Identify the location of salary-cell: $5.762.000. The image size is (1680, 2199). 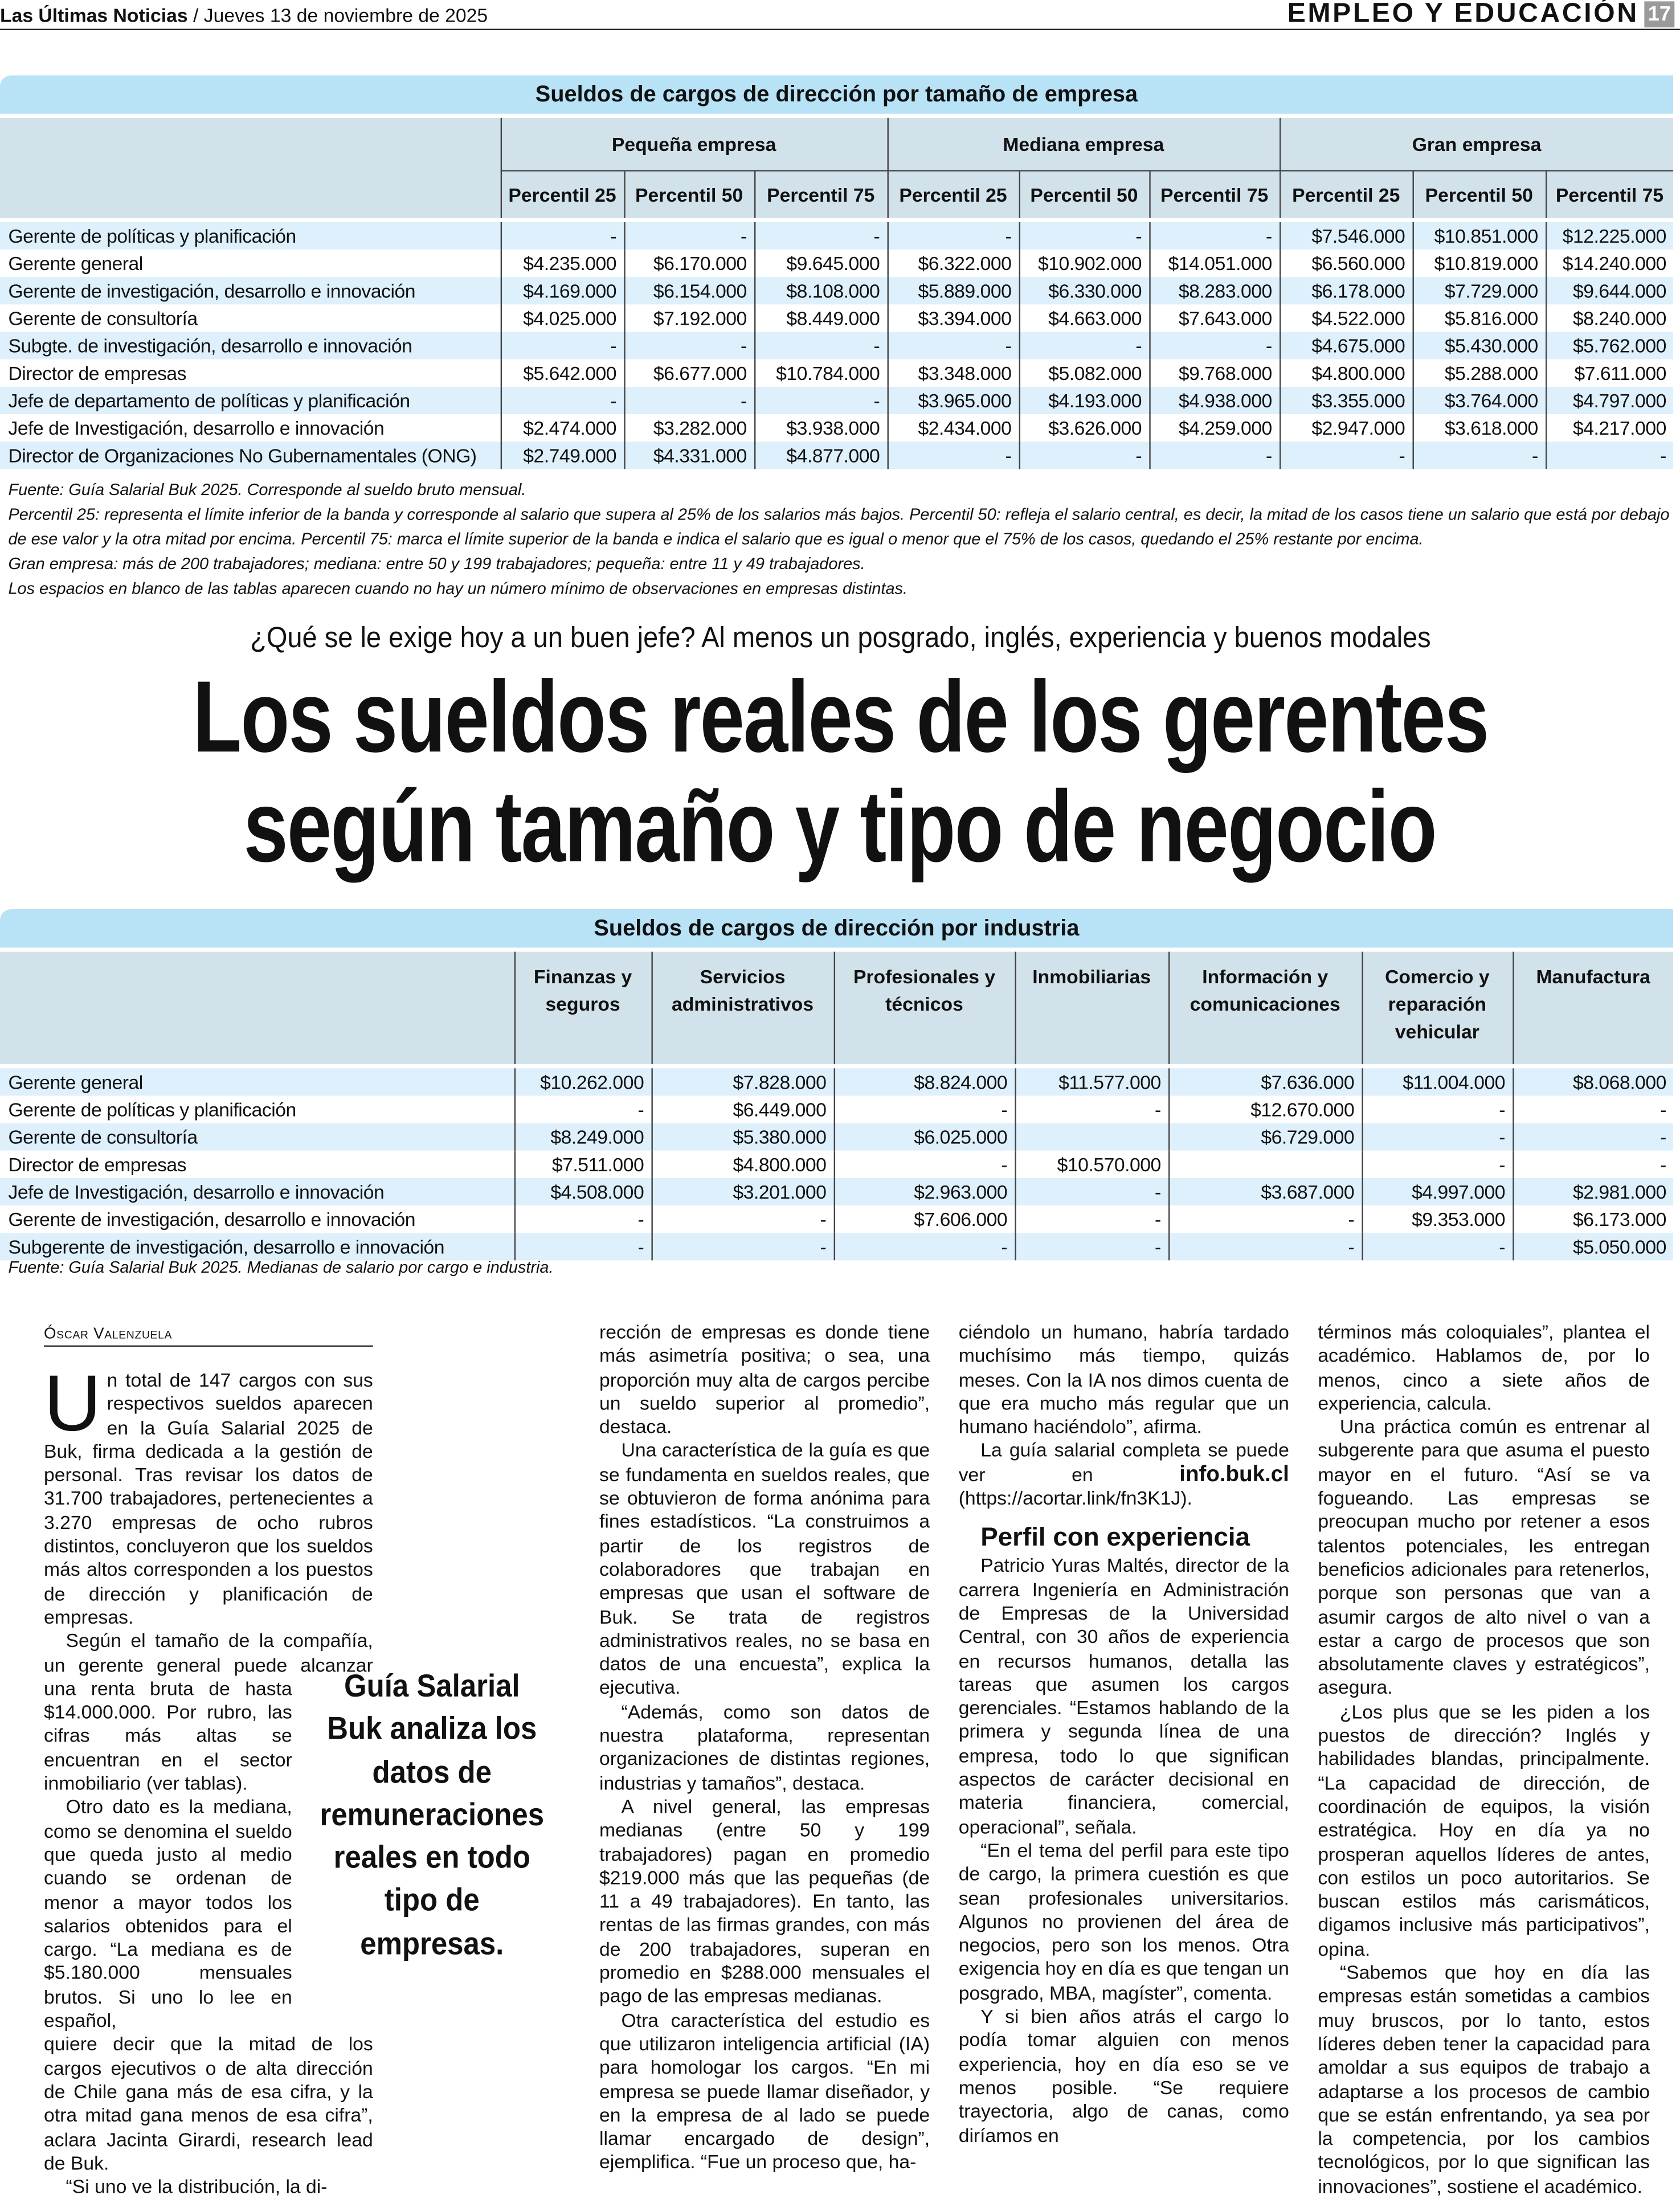
(1608, 345).